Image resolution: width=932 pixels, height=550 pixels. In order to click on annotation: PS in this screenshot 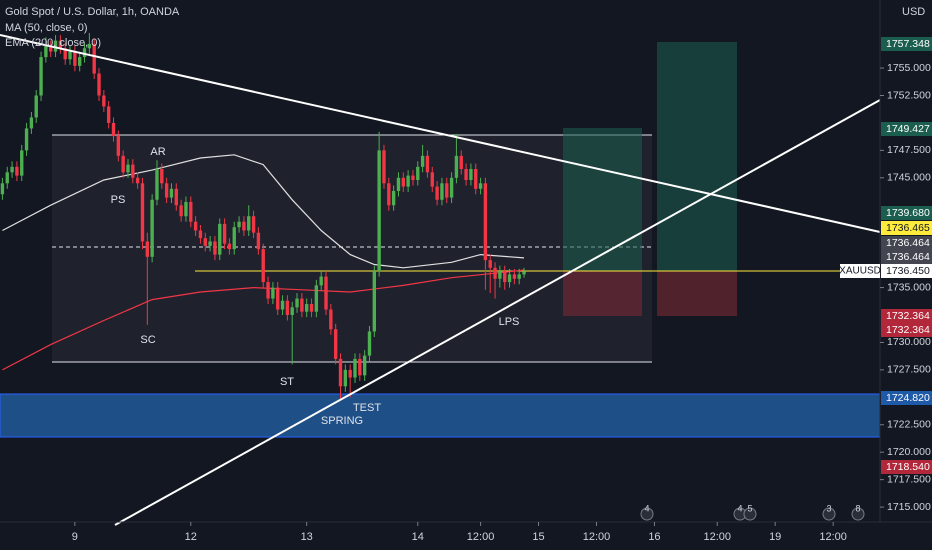, I will do `click(118, 200)`.